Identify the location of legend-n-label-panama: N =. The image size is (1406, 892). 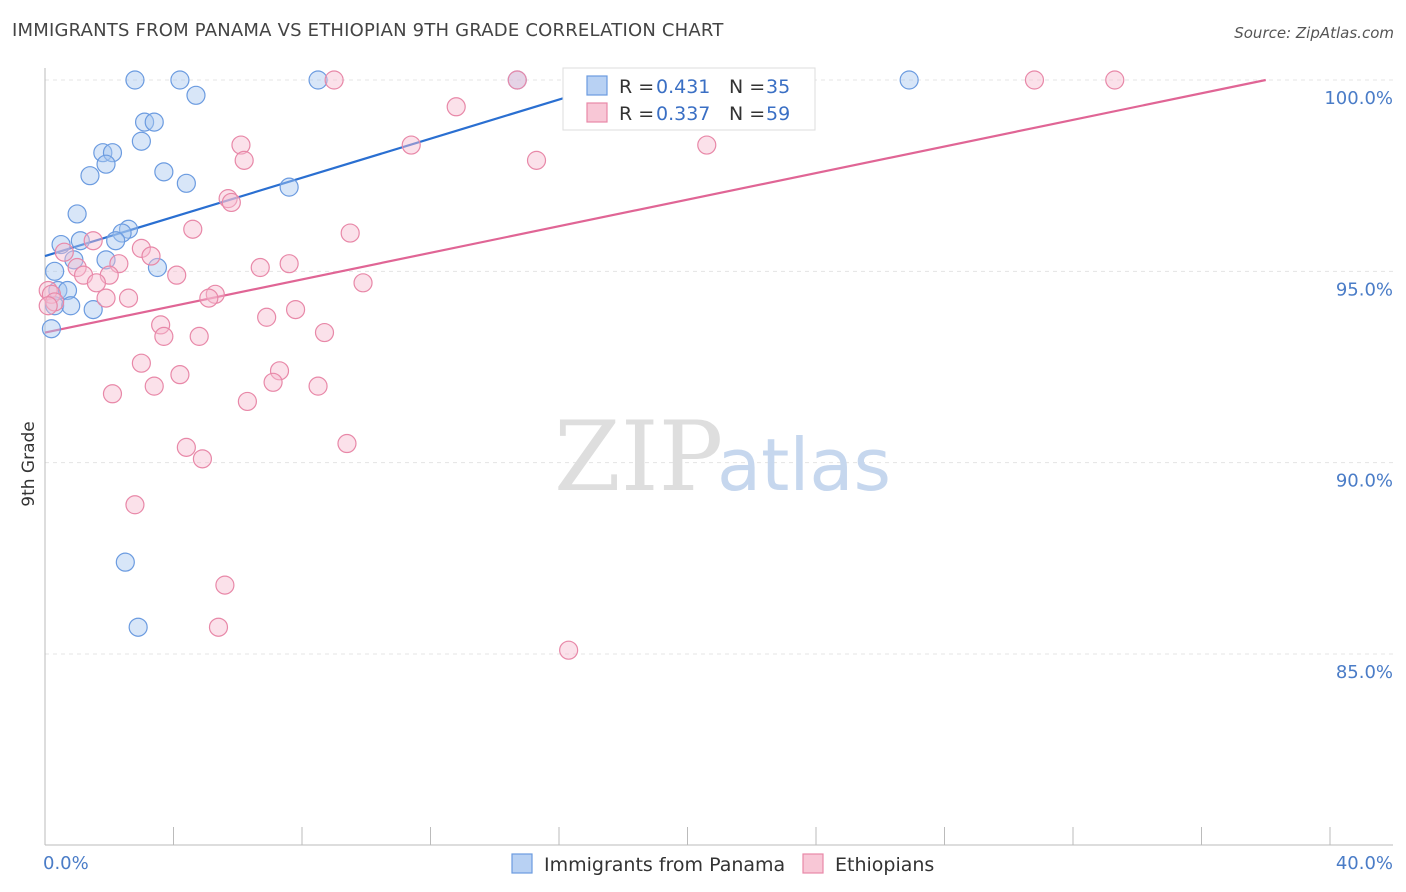
(747, 87).